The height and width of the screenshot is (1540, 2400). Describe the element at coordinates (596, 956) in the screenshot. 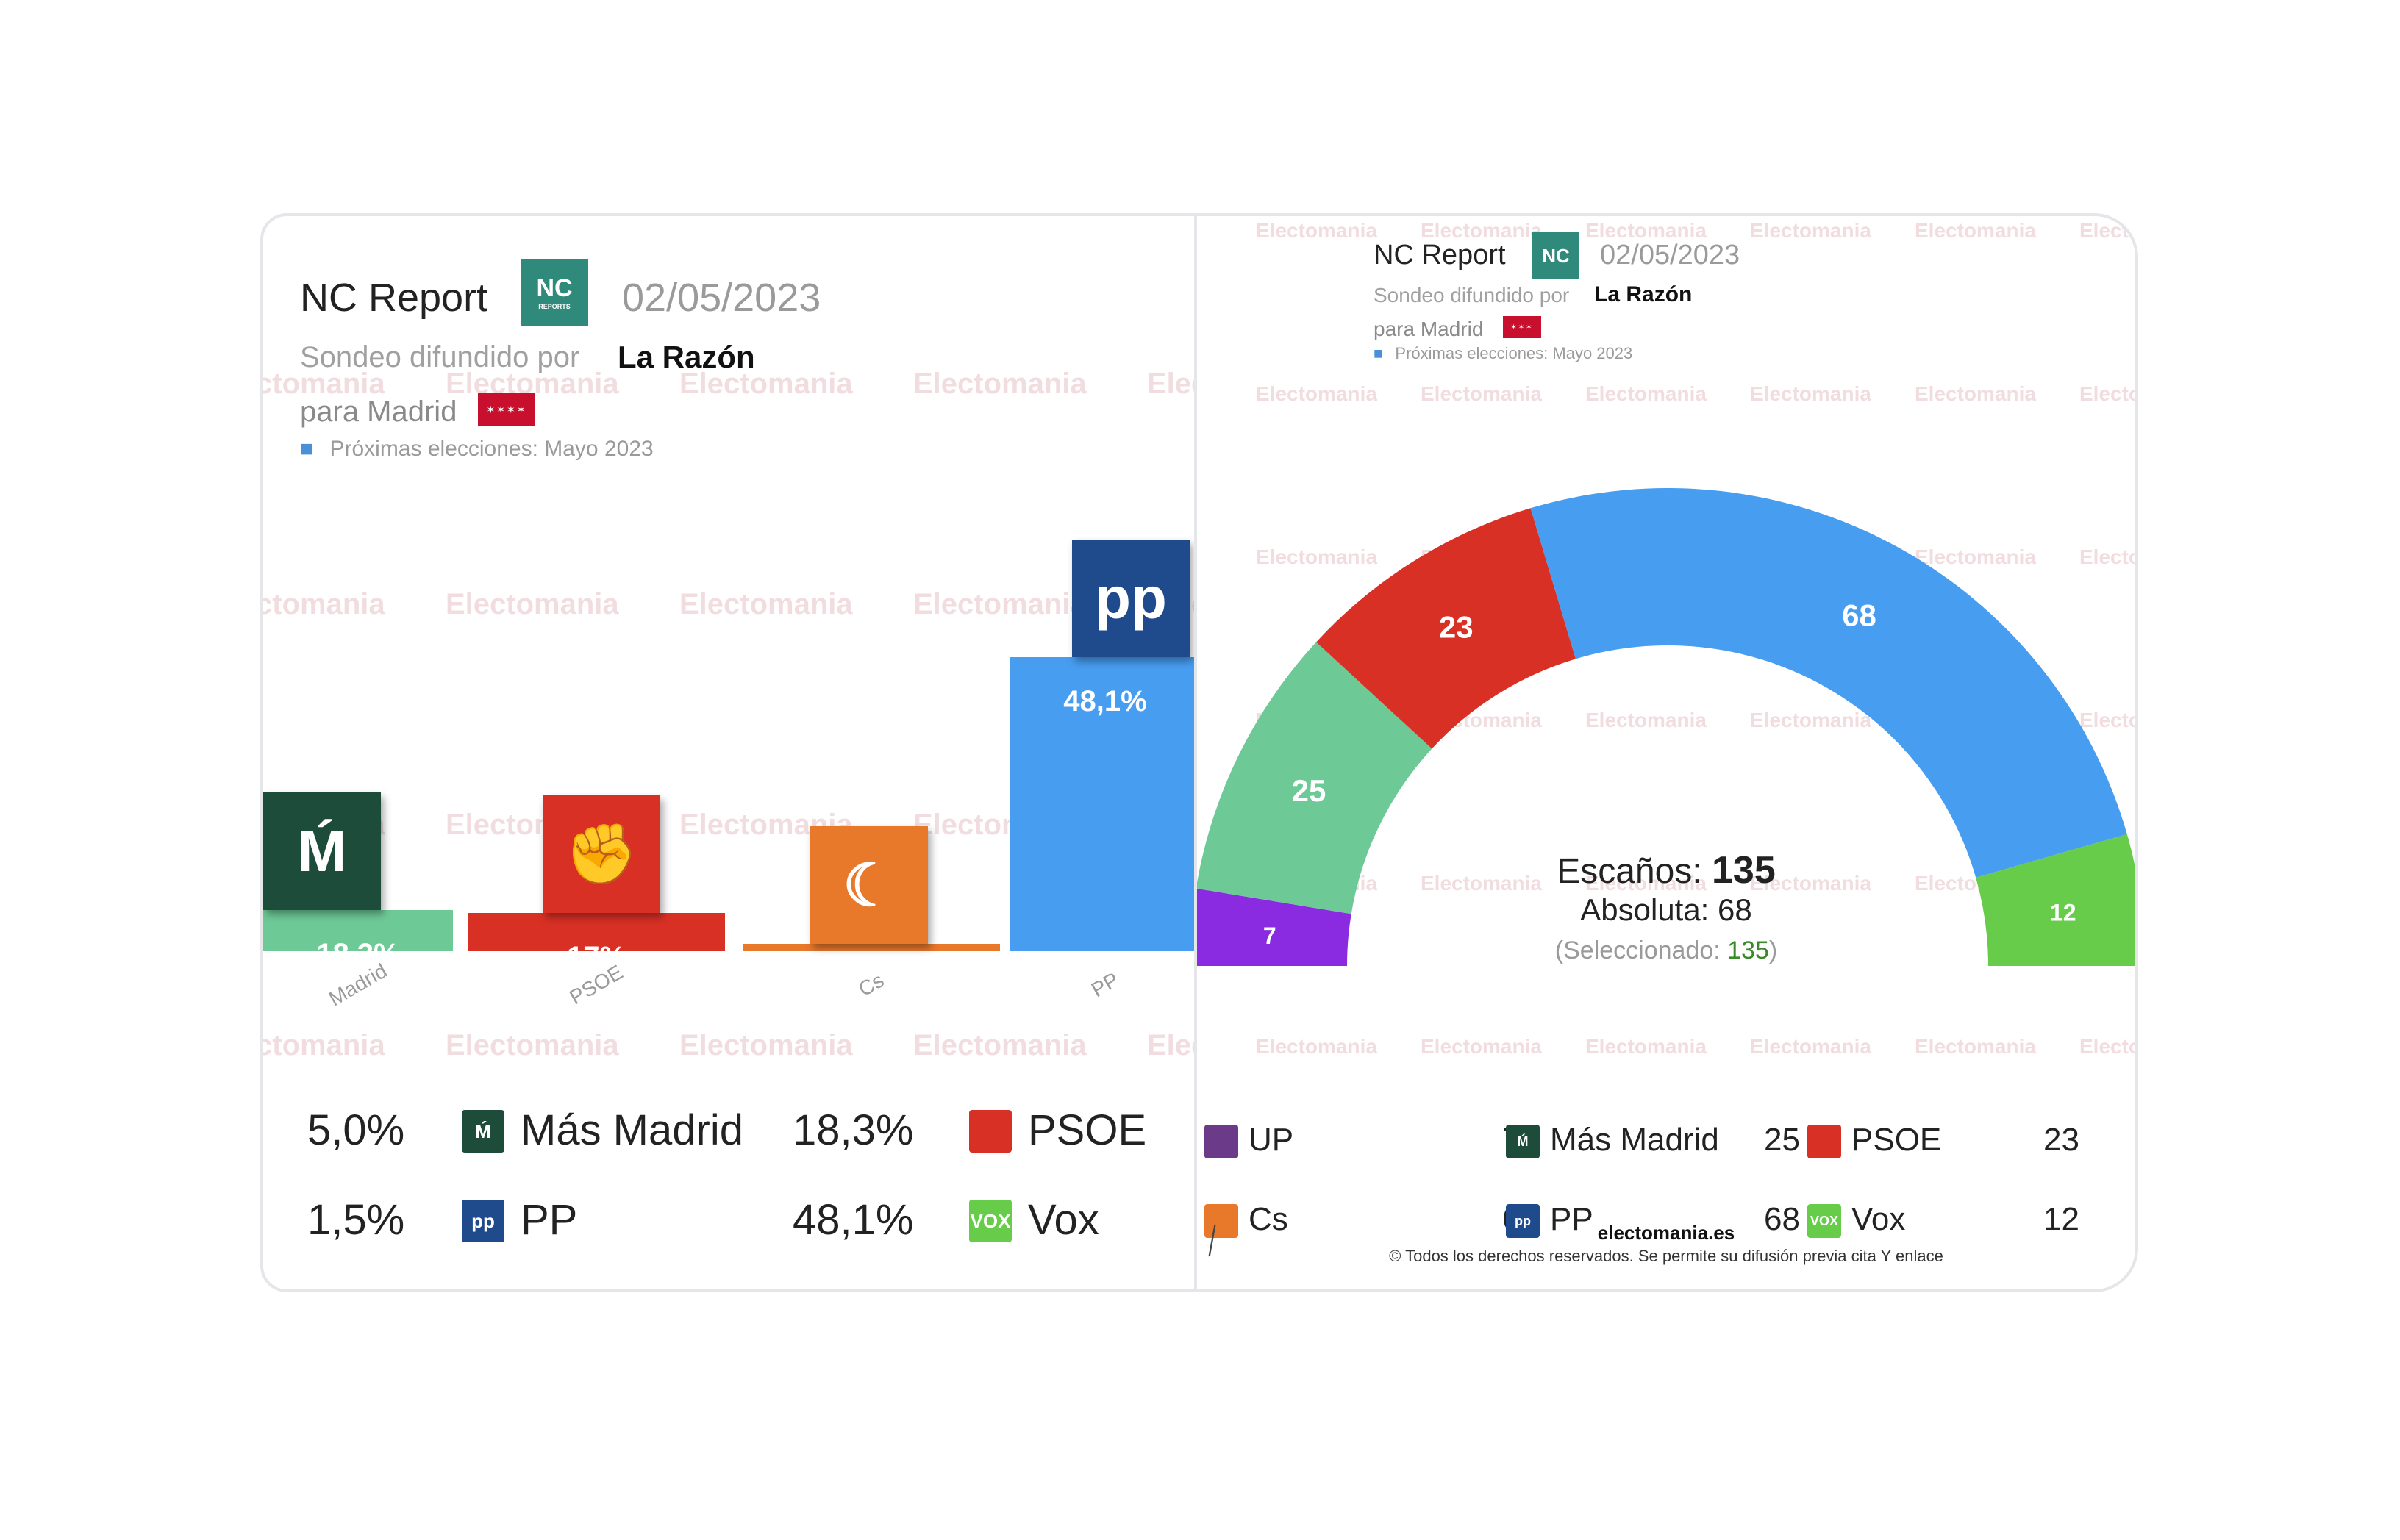

I see `bar-value-label: 17%` at that location.